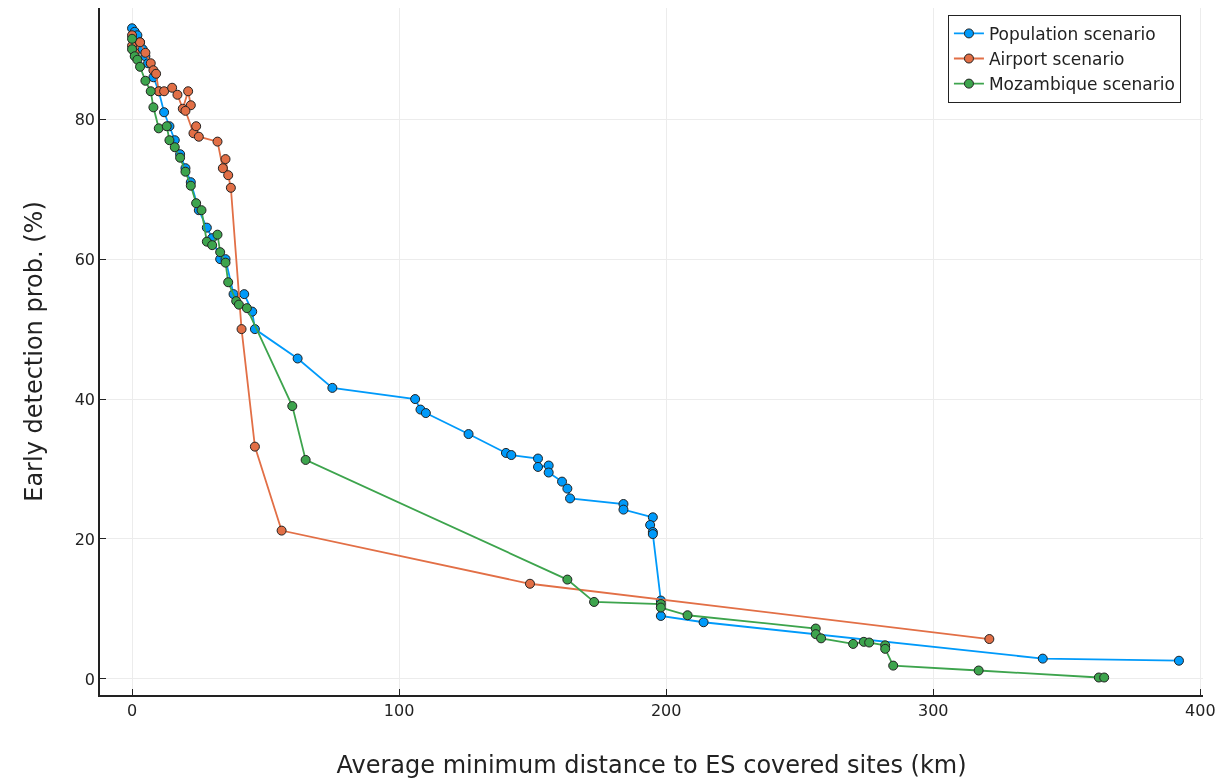 This screenshot has height=779, width=1221. I want to click on y-axis-title: Early detection prob. (%), so click(33, 351).